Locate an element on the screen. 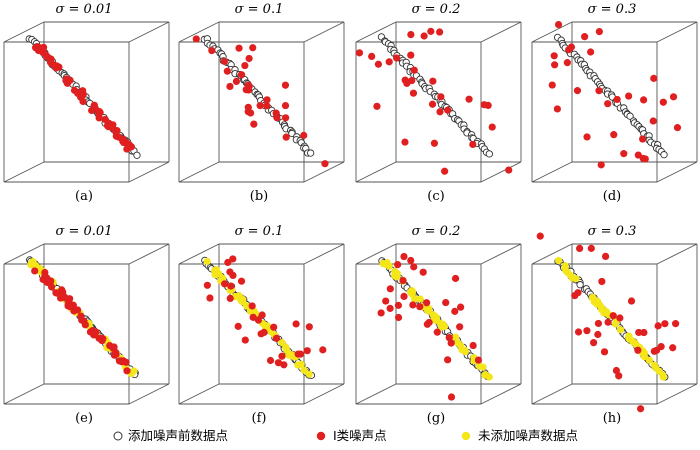 The width and height of the screenshot is (700, 450). panel-h: σ = 0.3 (h) is located at coordinates (614, 325).